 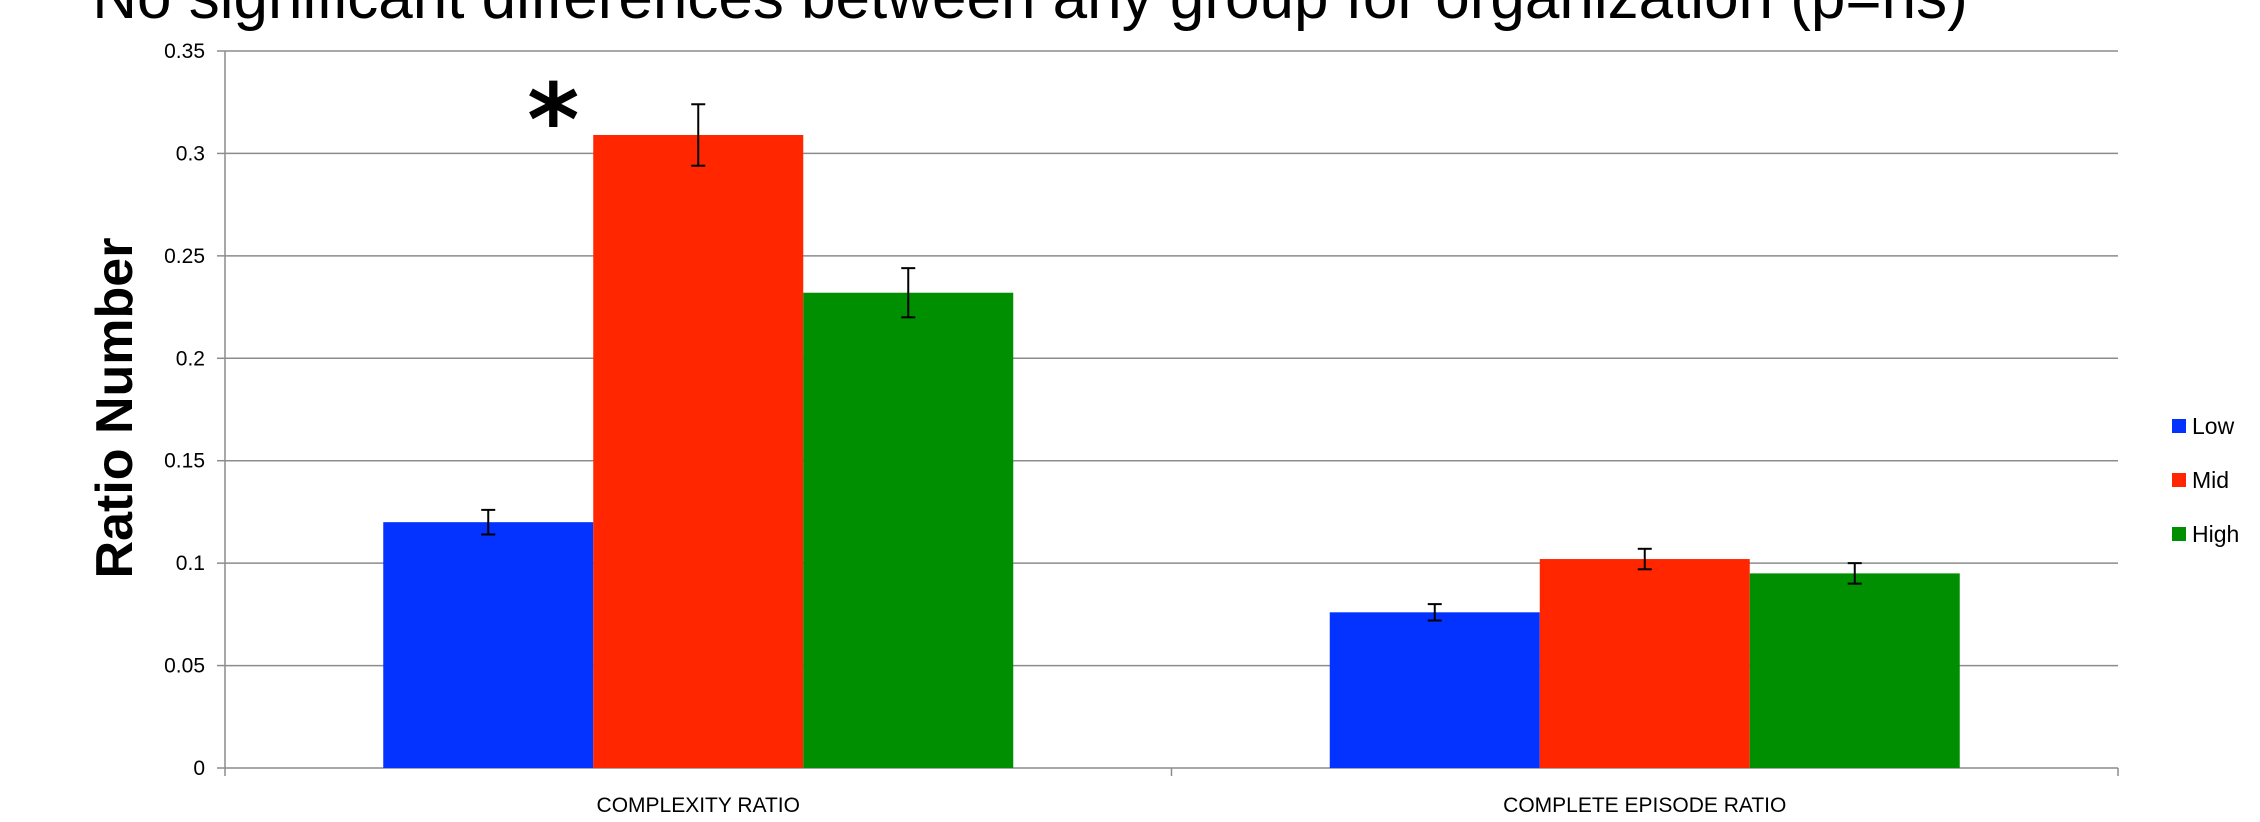 I want to click on y-tick-label: 0.15, so click(x=184, y=461).